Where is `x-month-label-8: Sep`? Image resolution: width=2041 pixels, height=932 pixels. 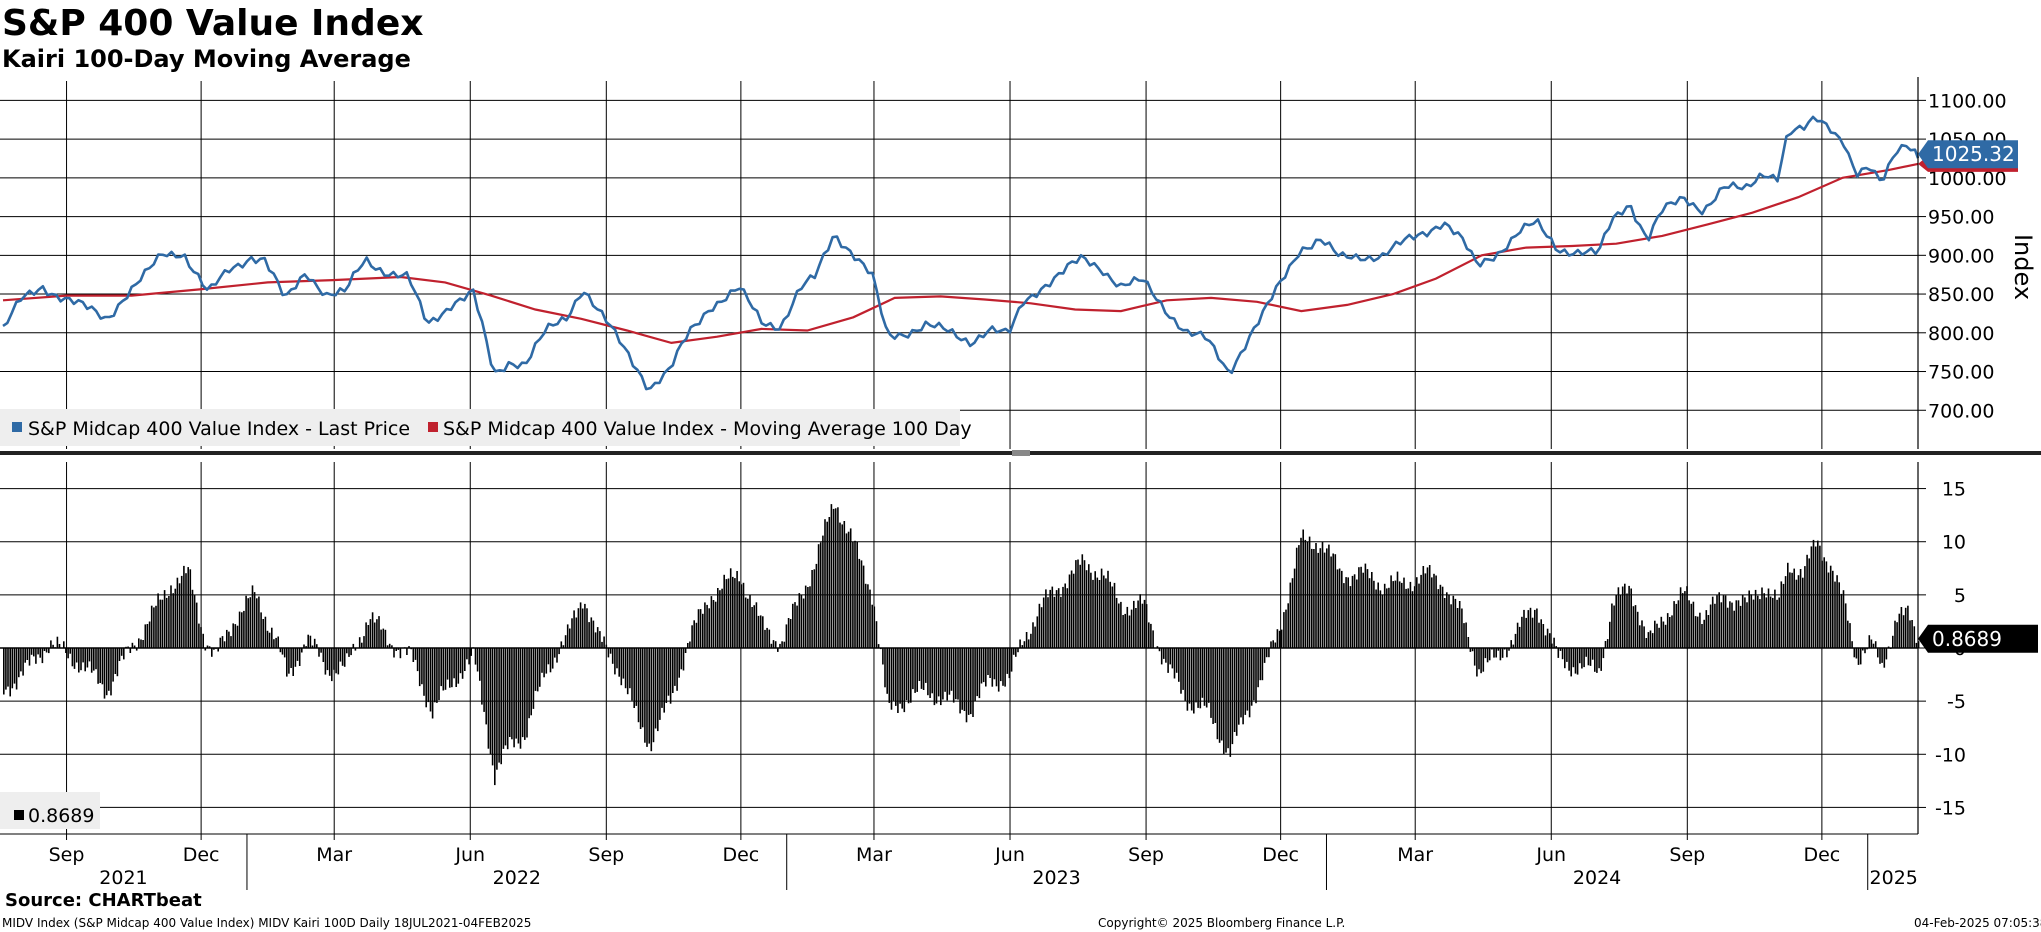 x-month-label-8: Sep is located at coordinates (1146, 855).